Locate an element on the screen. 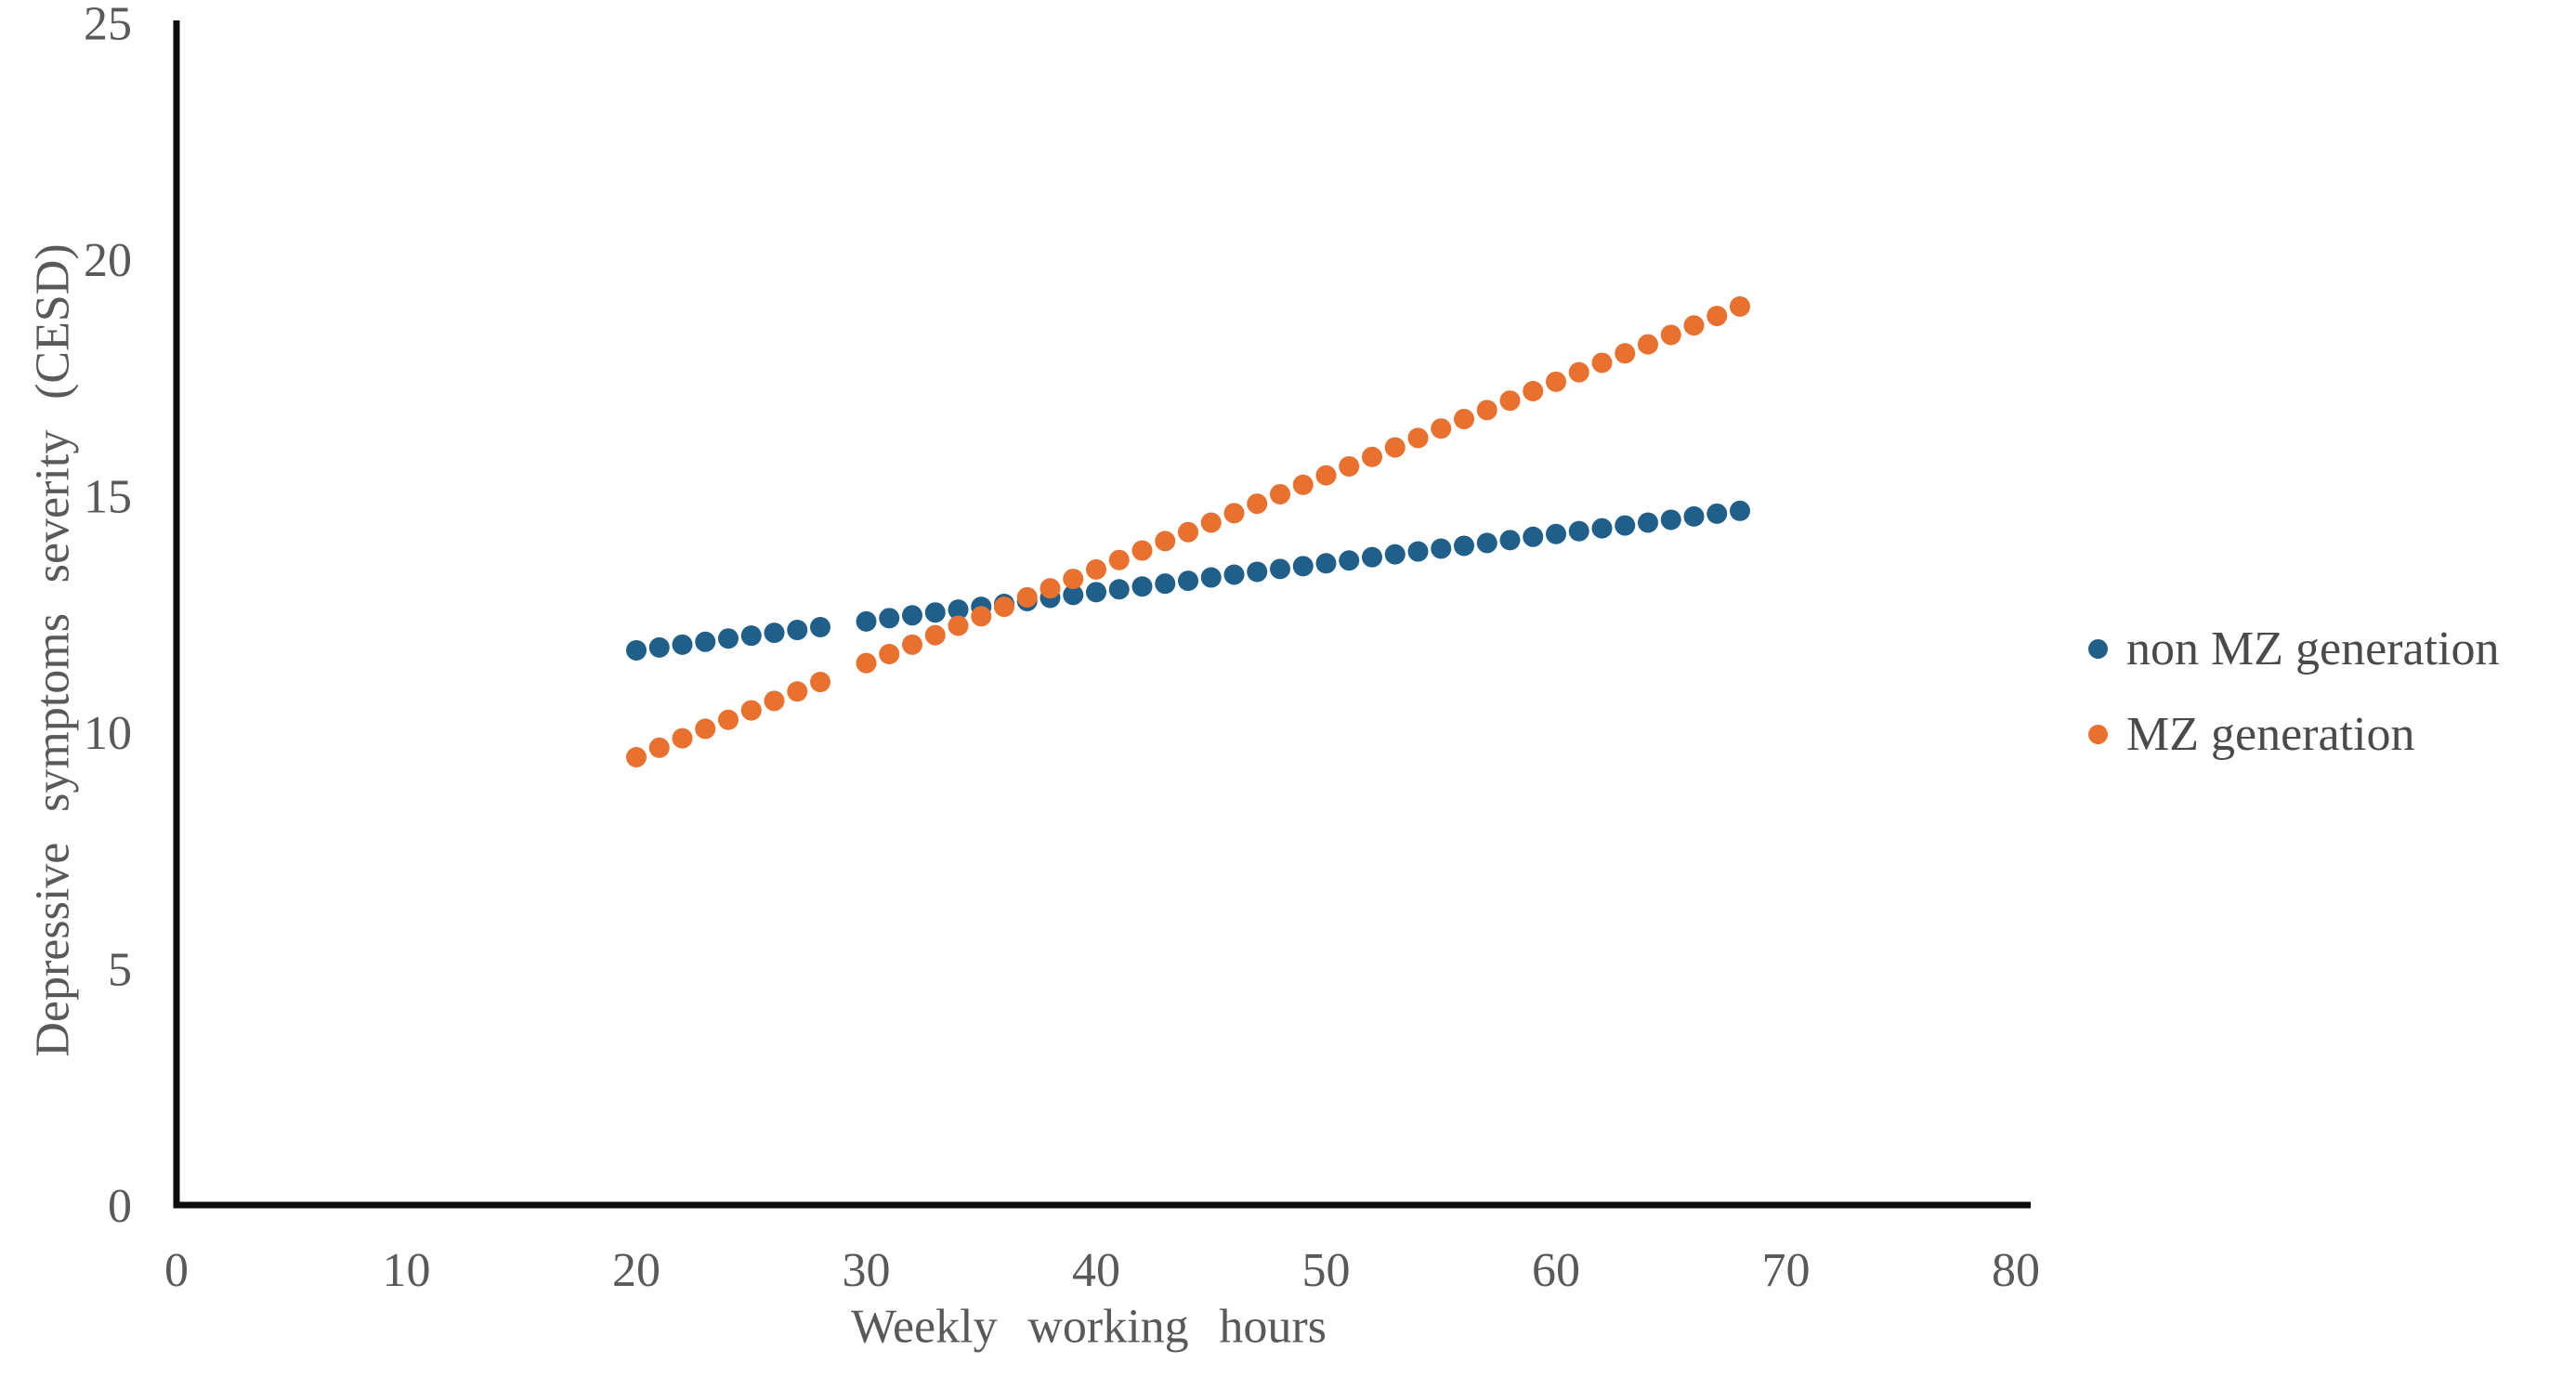  legend-label-mz: MZ generation is located at coordinates (2270, 734).